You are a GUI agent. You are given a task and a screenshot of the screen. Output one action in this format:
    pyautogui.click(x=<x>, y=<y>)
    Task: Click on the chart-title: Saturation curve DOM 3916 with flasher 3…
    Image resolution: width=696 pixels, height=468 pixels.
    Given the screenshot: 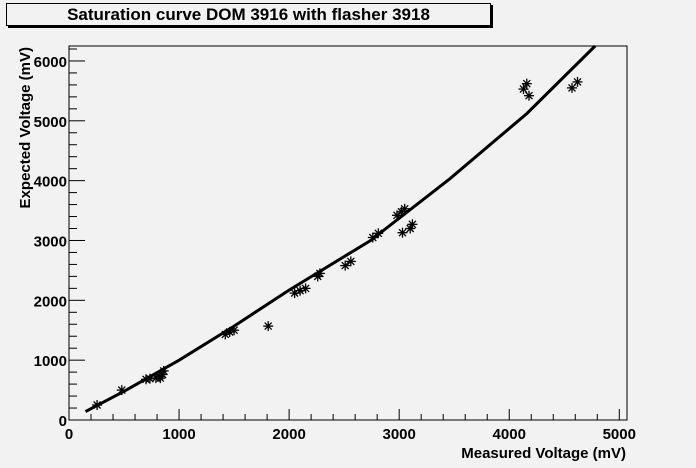 What is the action you would take?
    pyautogui.click(x=248, y=14)
    